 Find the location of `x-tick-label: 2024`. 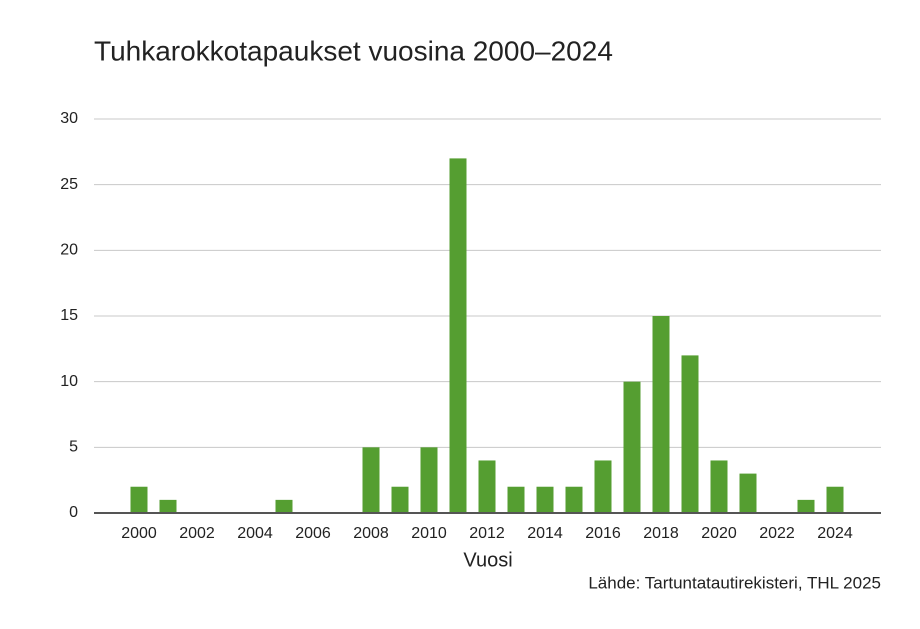

x-tick-label: 2024 is located at coordinates (835, 533).